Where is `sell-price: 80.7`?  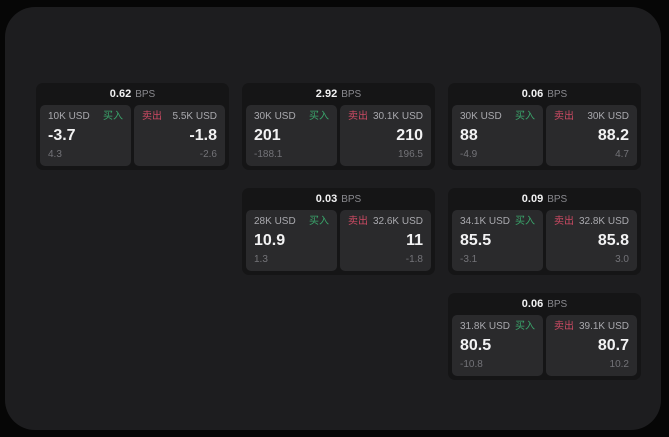
sell-price: 80.7 is located at coordinates (613, 345).